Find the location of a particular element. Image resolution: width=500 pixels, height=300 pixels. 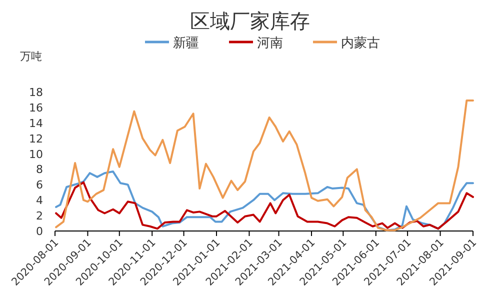

y-tick-label: 14 is located at coordinates (36, 123).